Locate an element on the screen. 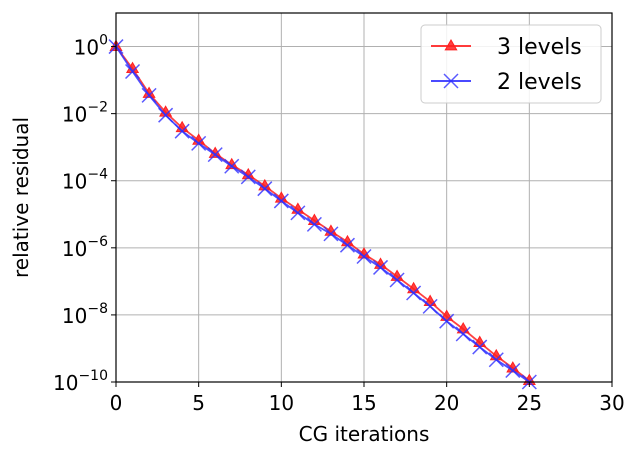 The height and width of the screenshot is (456, 637). x-tick-label: 30 is located at coordinates (611, 403).